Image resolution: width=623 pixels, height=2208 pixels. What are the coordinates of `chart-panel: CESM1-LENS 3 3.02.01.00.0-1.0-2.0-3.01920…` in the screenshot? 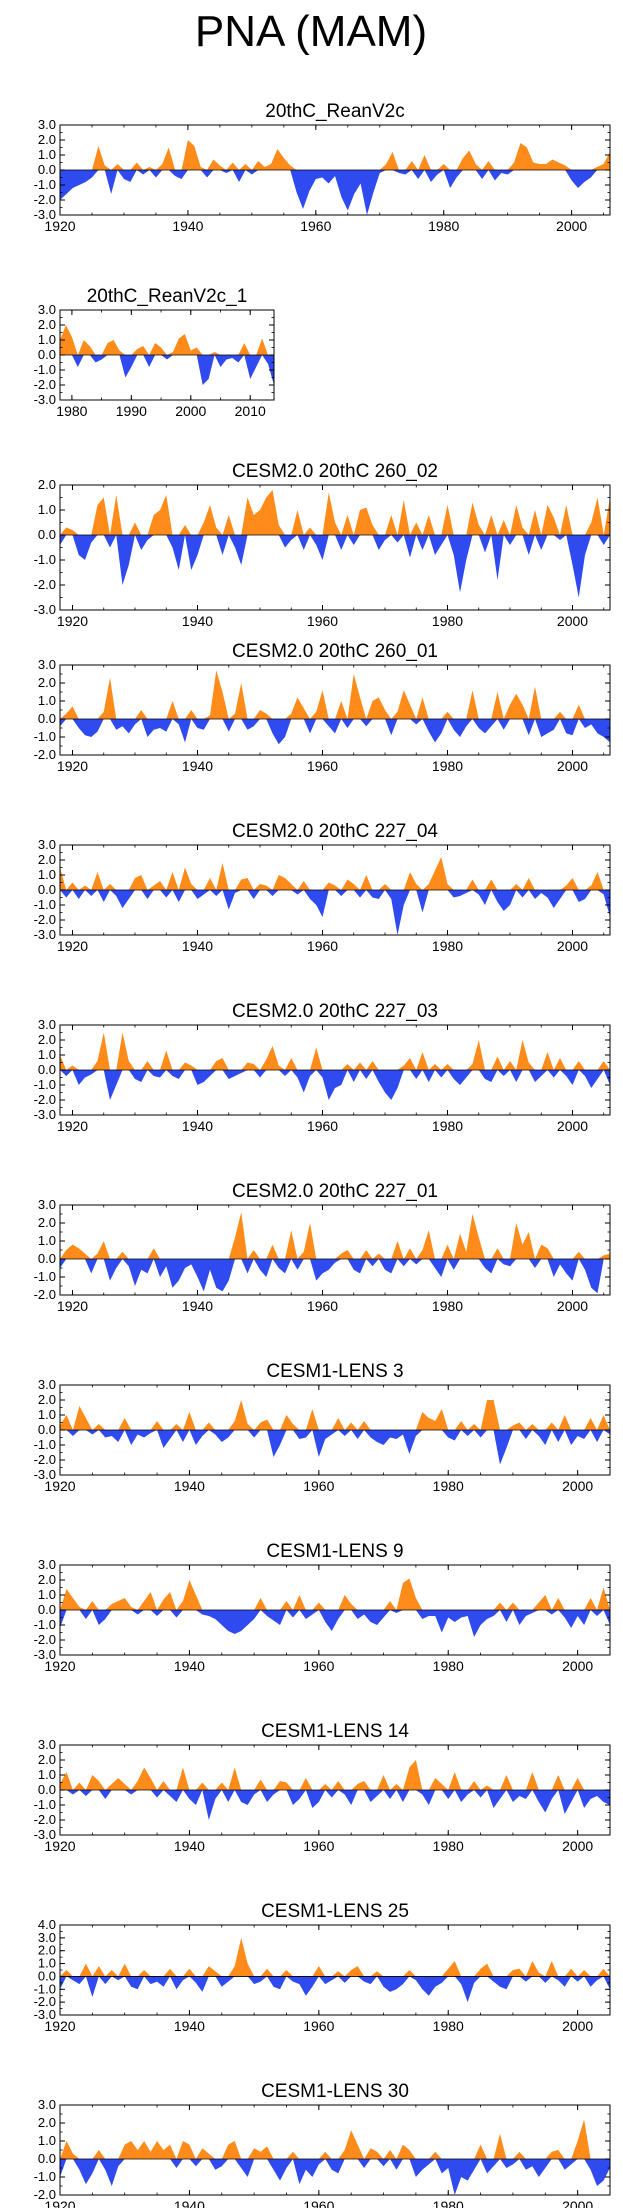 It's located at (322, 1427).